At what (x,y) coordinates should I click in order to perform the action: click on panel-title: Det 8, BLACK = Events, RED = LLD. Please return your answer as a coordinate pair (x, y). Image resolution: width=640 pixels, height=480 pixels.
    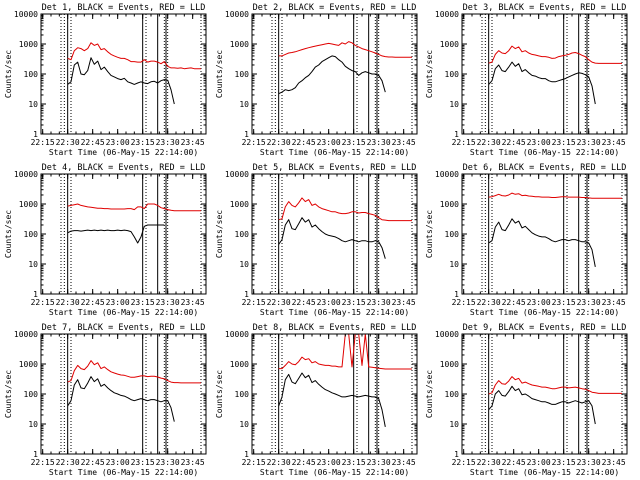
    Looking at the image, I should click on (335, 328).